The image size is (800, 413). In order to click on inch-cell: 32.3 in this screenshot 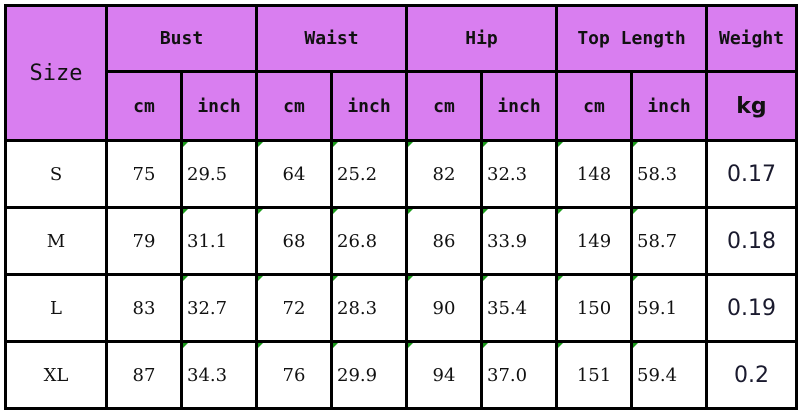, I will do `click(519, 174)`.